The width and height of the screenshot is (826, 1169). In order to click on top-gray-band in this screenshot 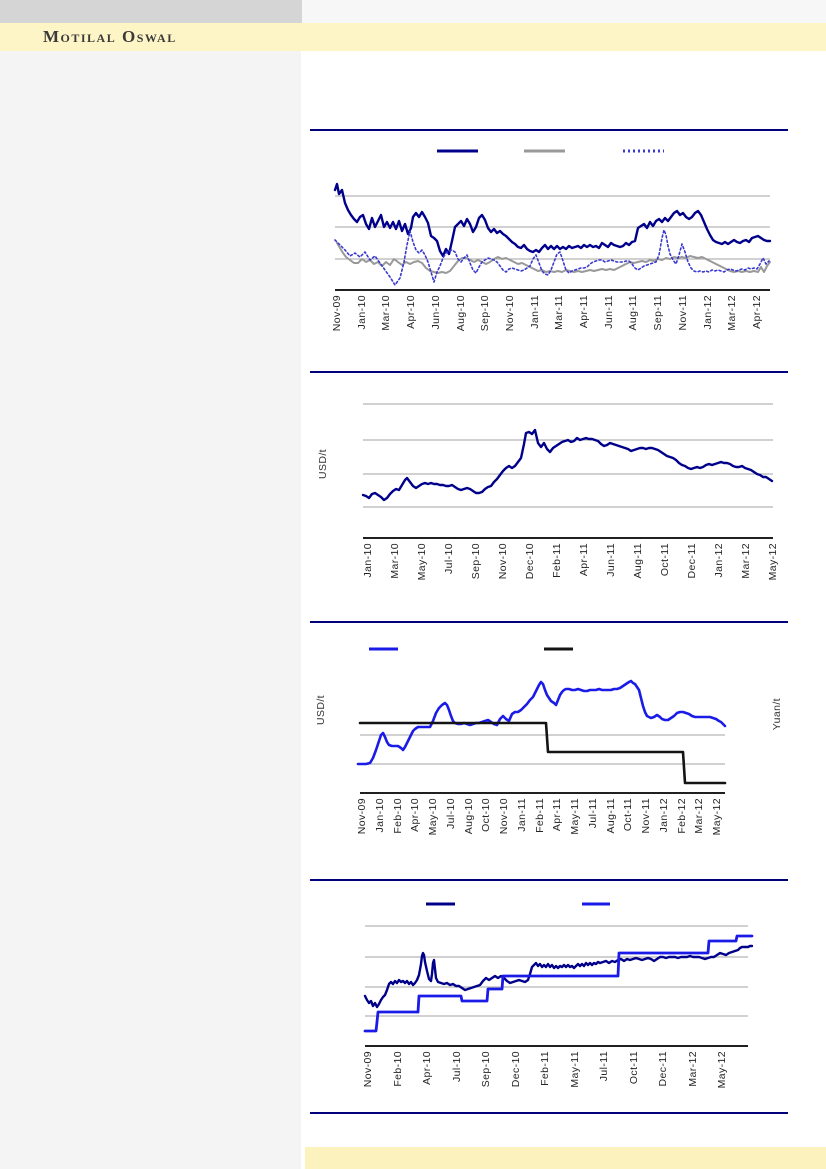, I will do `click(151, 11)`.